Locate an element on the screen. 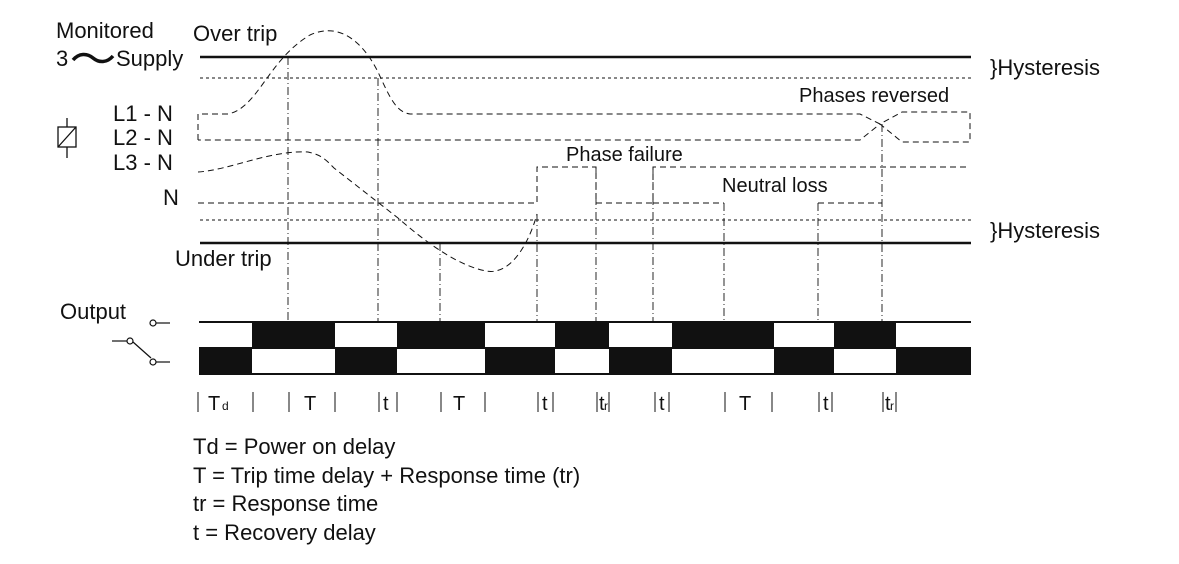 The width and height of the screenshot is (1179, 564). timing-td-sub: d is located at coordinates (225, 406).